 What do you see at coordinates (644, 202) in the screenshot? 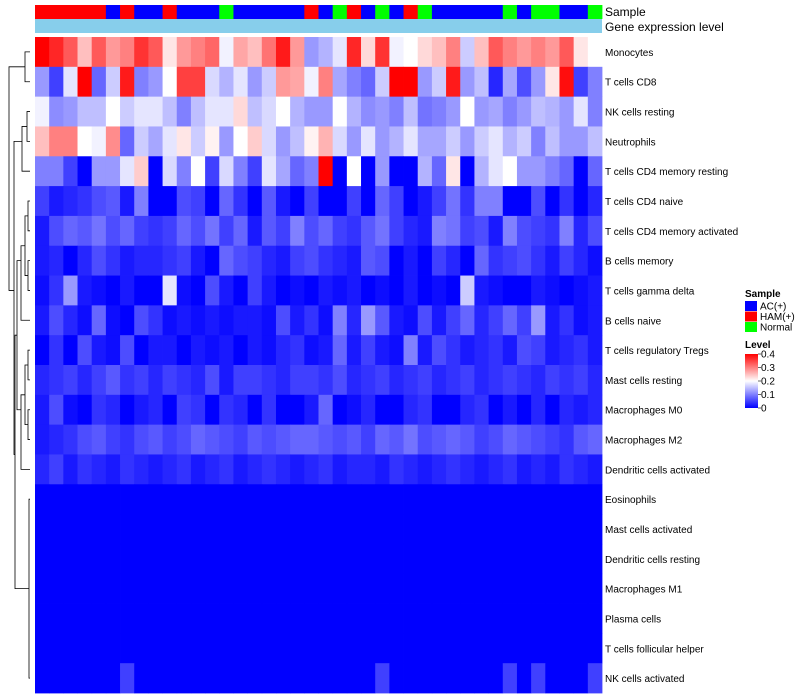
I see `row-label: T cells CD4 naive` at bounding box center [644, 202].